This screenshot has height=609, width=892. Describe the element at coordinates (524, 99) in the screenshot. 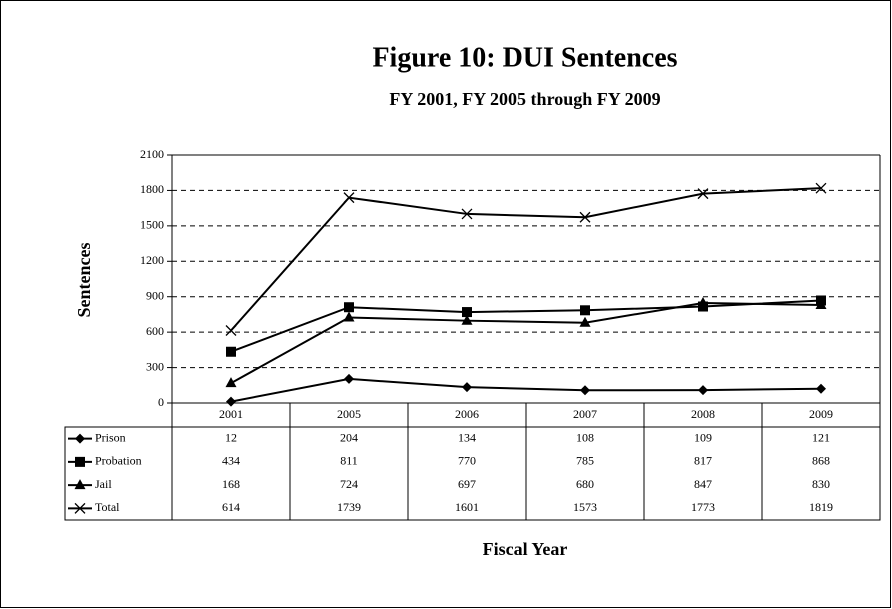

I see `chart-subtitle: FY 2001, FY 2005 through FY 2009` at that location.